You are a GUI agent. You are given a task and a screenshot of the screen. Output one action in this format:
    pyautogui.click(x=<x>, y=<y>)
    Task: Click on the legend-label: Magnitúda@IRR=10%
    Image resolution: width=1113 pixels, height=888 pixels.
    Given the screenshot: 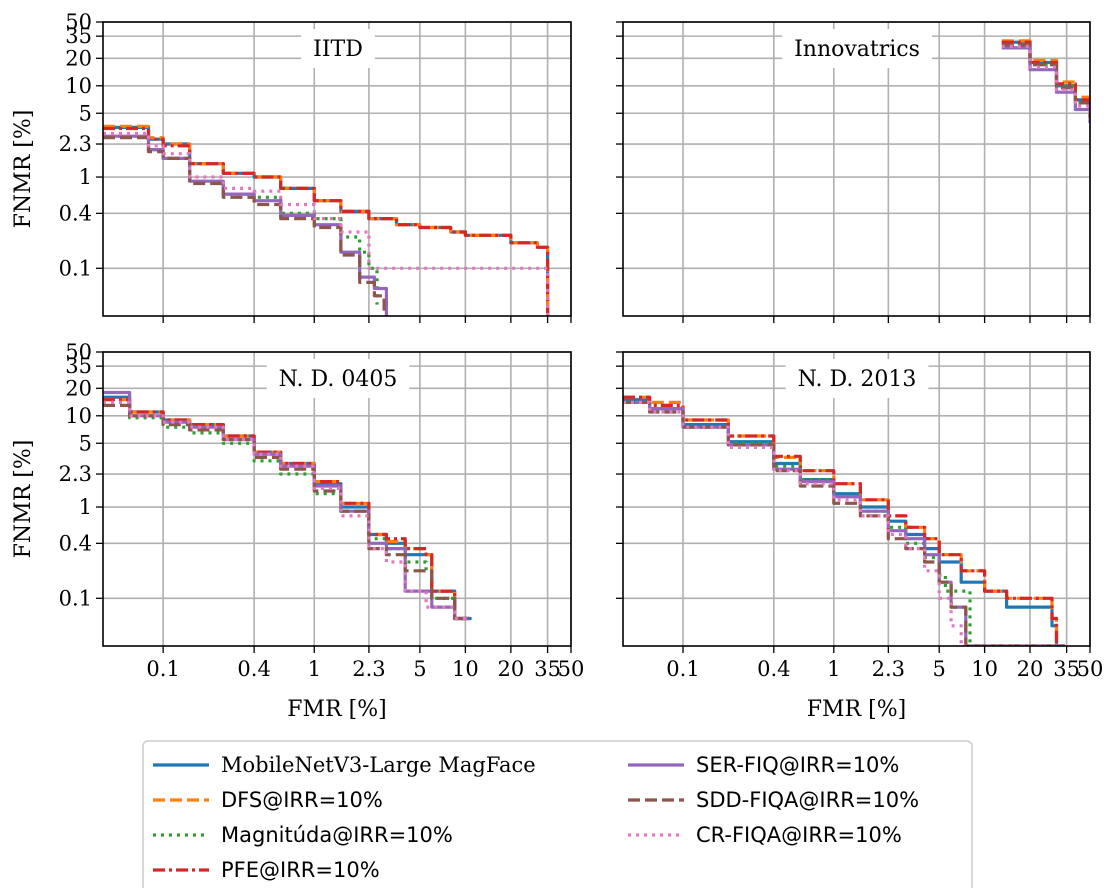 What is the action you would take?
    pyautogui.click(x=337, y=835)
    